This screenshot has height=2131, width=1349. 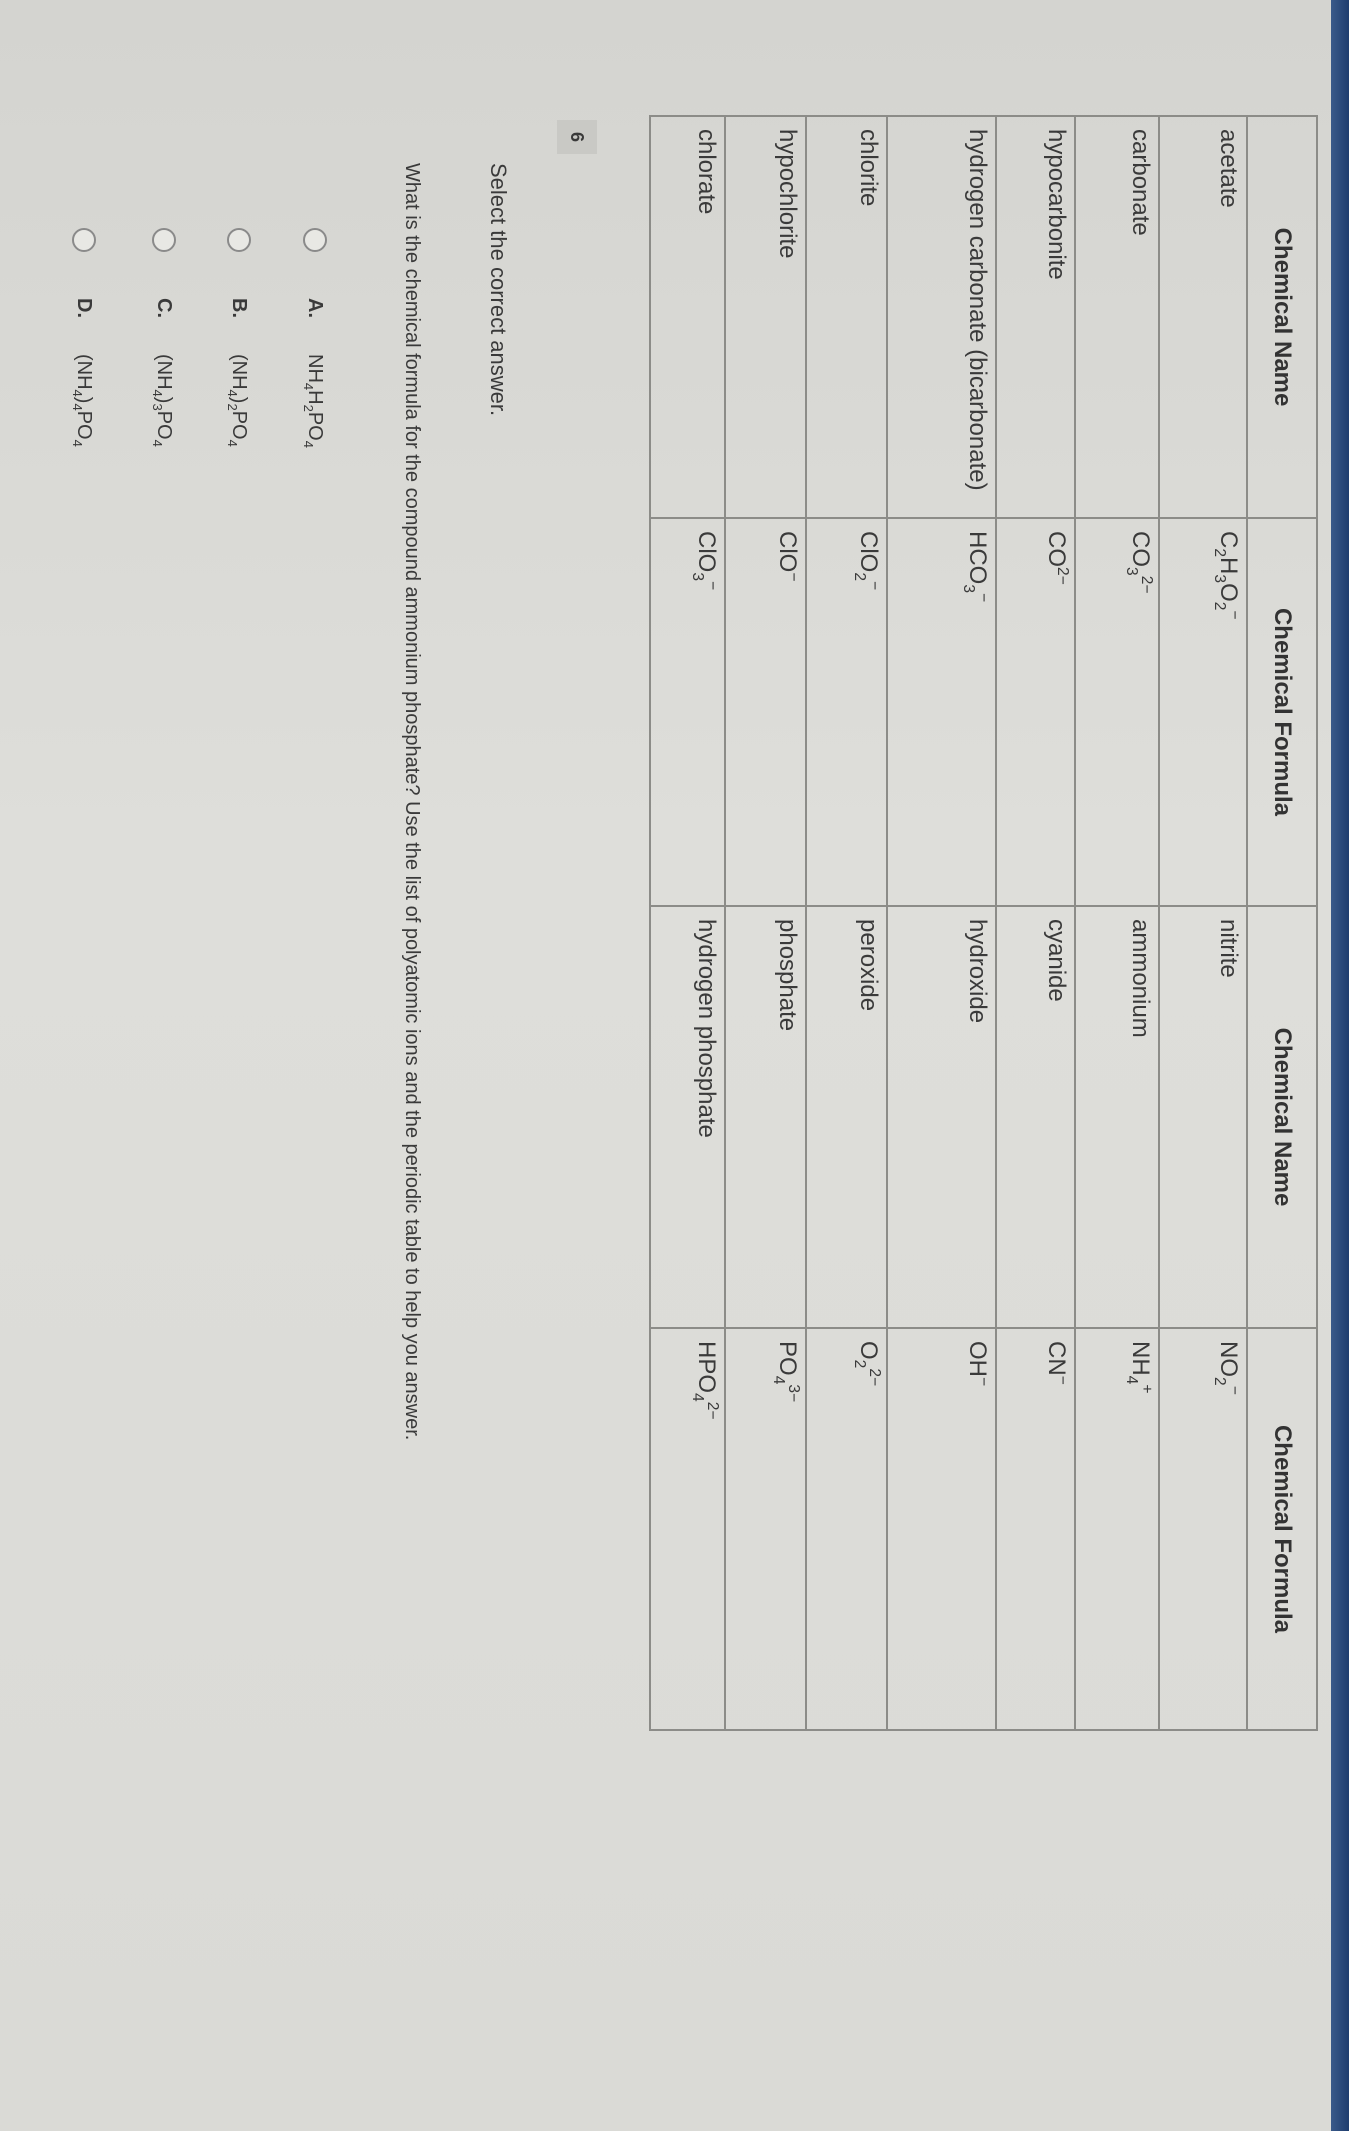 I want to click on answer-option-b: B. (NH4)2PO4, so click(x=238, y=337).